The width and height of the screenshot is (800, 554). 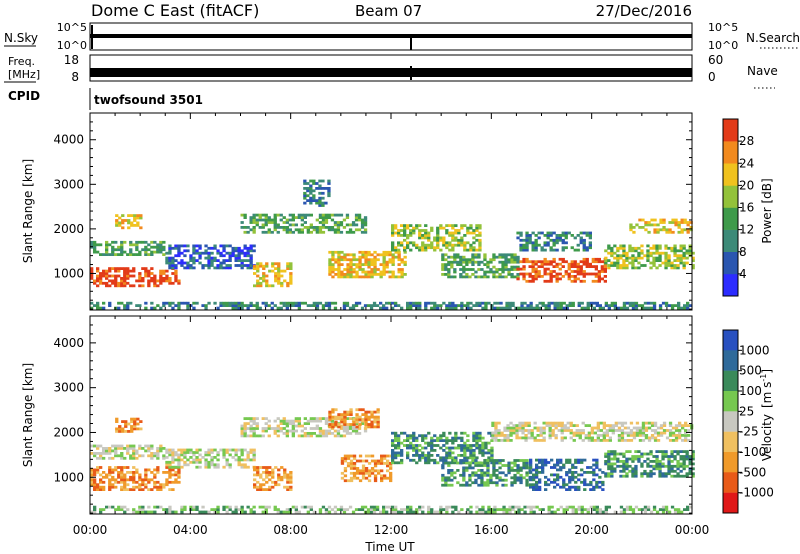 I want to click on velocity-data-layer, so click(x=392, y=461).